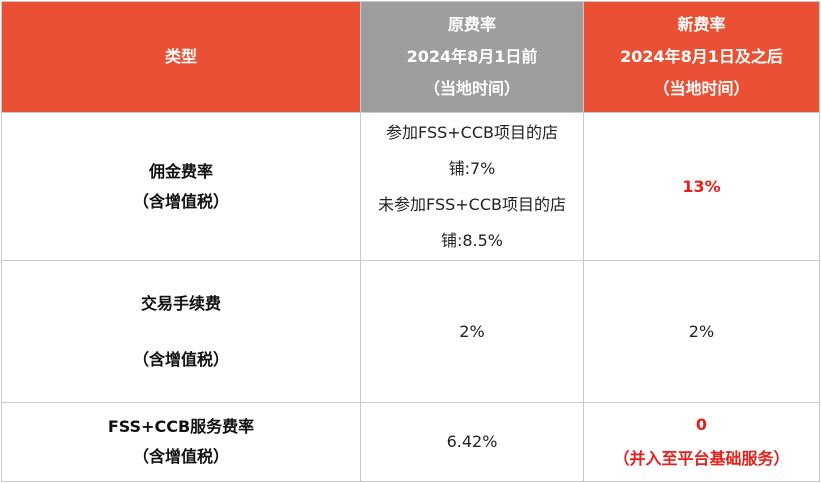  Describe the element at coordinates (701, 24) in the screenshot. I see `header-new-title: 新费率` at that location.